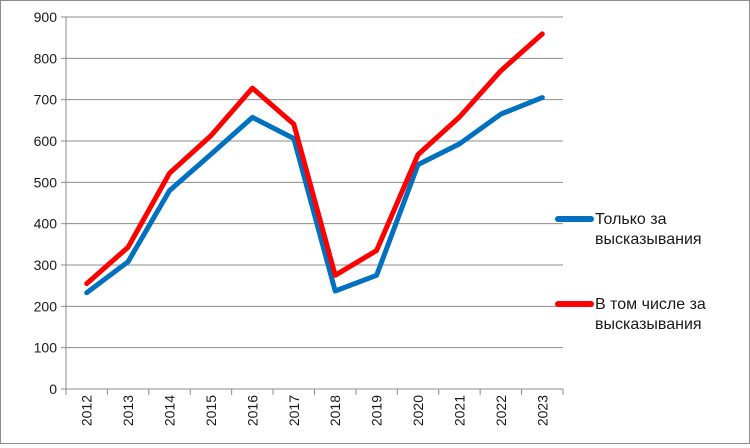 This screenshot has width=750, height=448. What do you see at coordinates (377, 410) in the screenshot?
I see `x-tick-label: 2019` at bounding box center [377, 410].